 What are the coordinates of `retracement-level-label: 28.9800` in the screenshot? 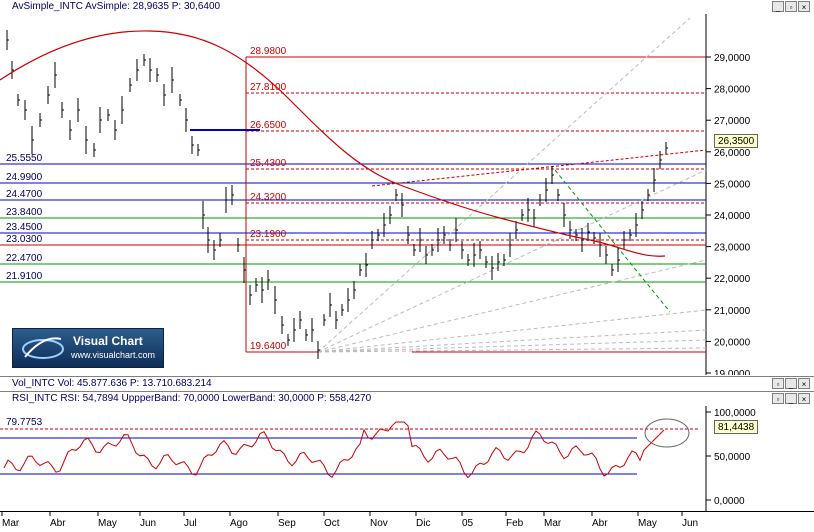 It's located at (268, 51).